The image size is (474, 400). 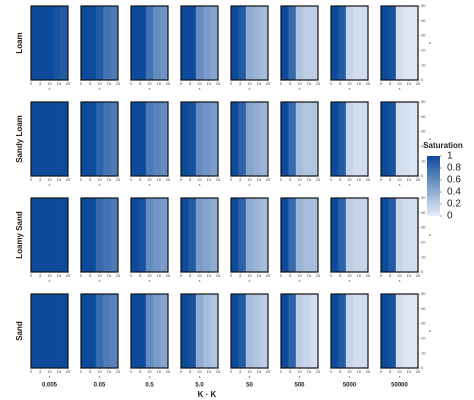 What do you see at coordinates (423, 308) in the screenshot?
I see `y-tick-label: 40` at bounding box center [423, 308].